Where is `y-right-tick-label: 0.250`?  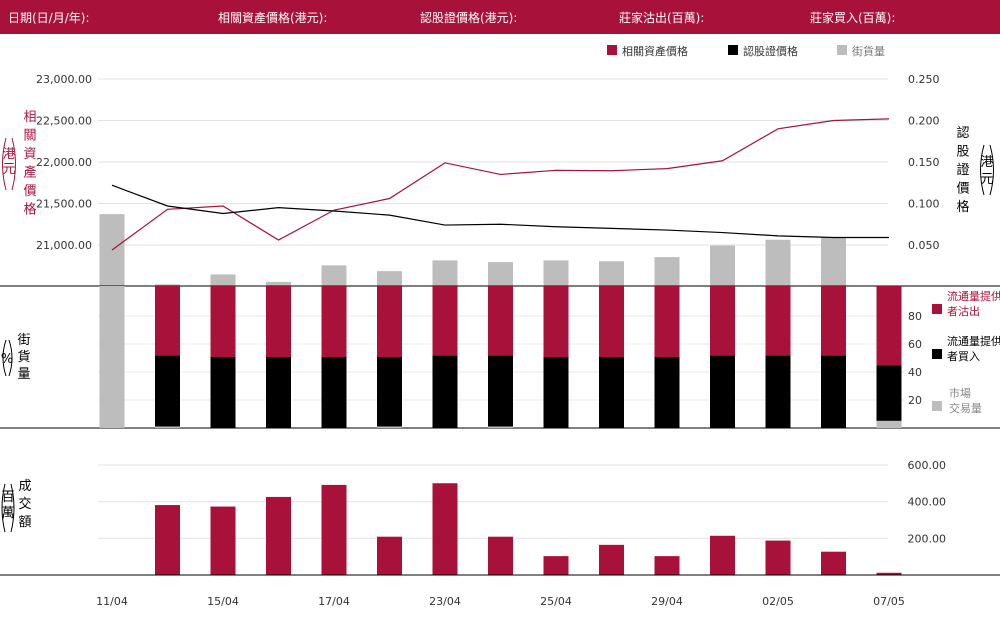
y-right-tick-label: 0.250 is located at coordinates (924, 79).